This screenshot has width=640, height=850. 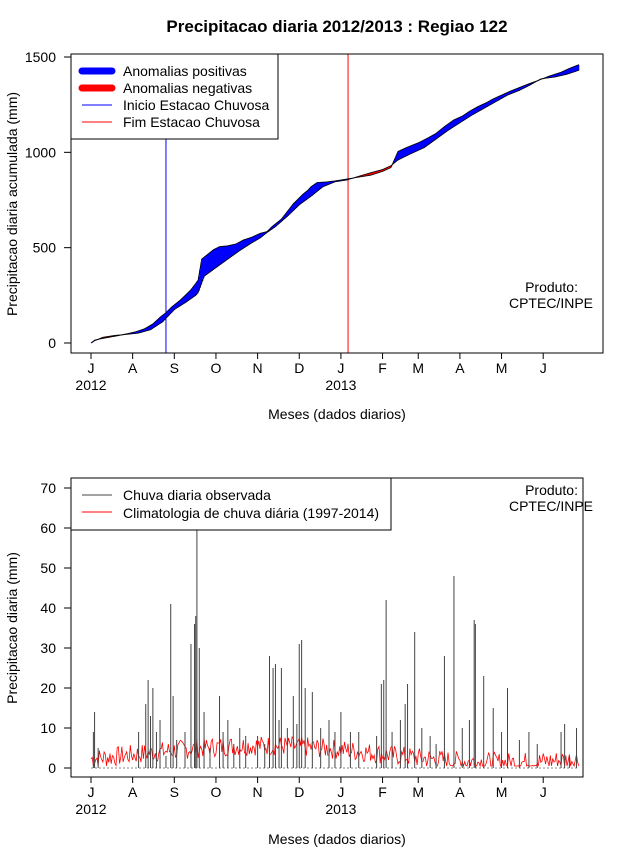 I want to click on year-label: 2013, so click(x=340, y=809).